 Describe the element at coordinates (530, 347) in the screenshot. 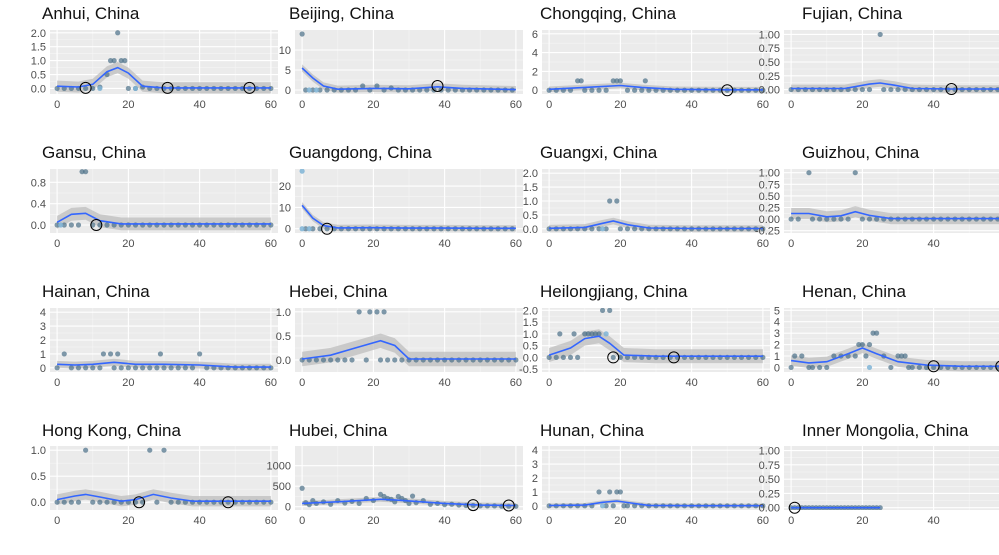

I see `y-tick-label: 0.5` at that location.